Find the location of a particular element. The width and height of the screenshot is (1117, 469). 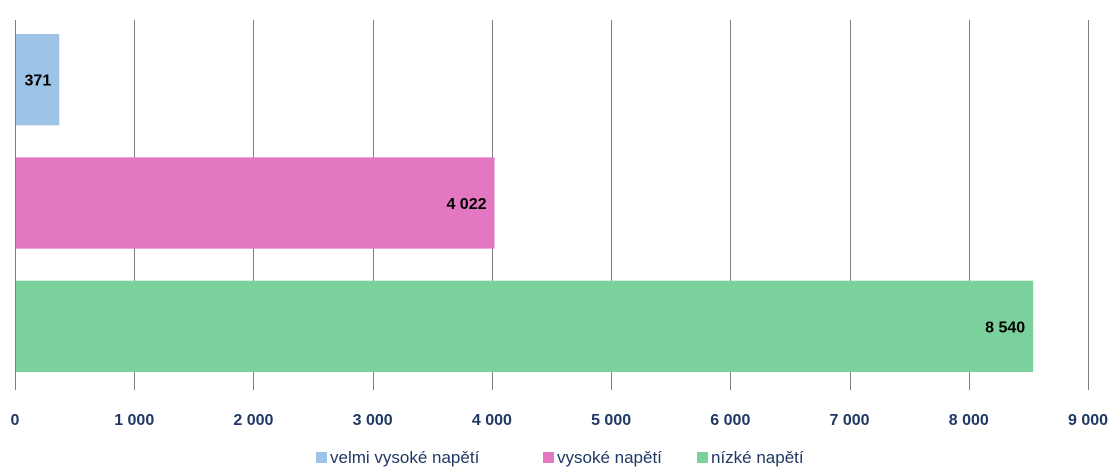

legend-label-1: velmi vysoké napětí is located at coordinates (405, 457).